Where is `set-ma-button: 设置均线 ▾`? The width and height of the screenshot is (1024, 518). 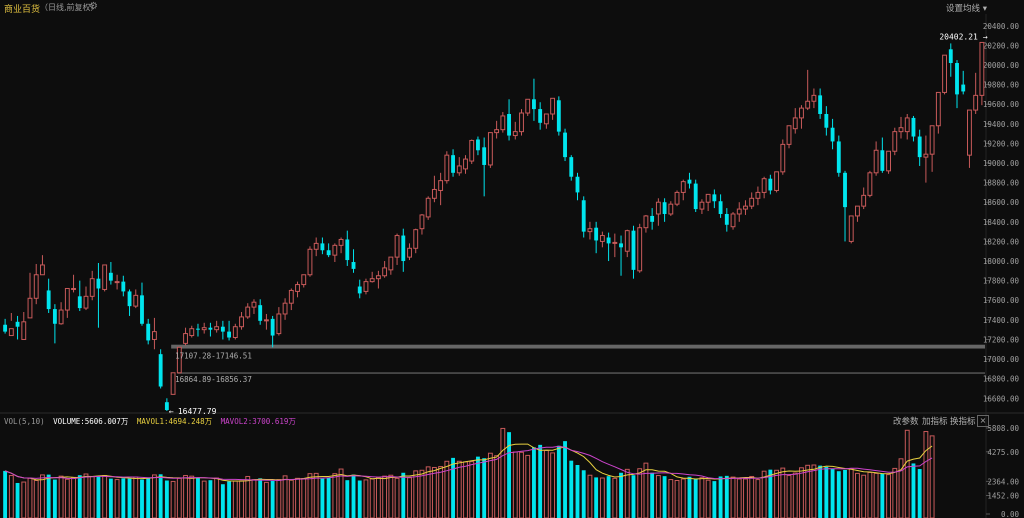
set-ma-button: 设置均线 ▾ is located at coordinates (966, 9).